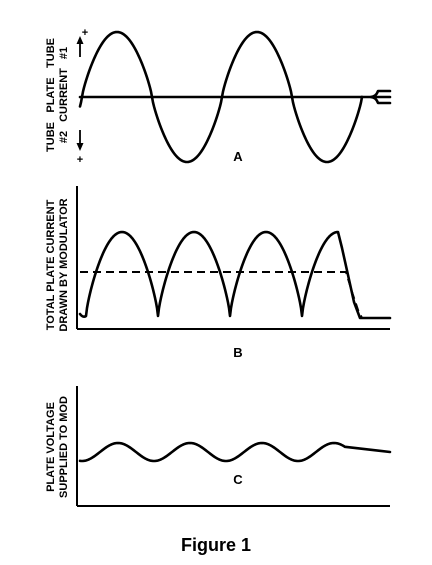 The height and width of the screenshot is (565, 432). Describe the element at coordinates (51, 94) in the screenshot. I see `plate-current-label-line1: PLATE` at that location.